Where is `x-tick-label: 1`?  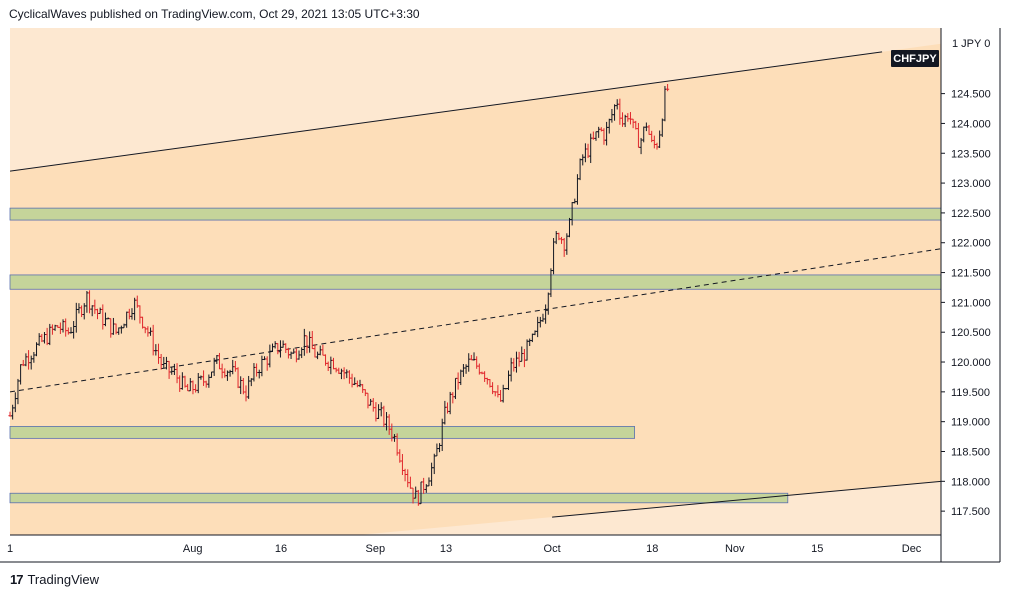 x-tick-label: 1 is located at coordinates (10, 549).